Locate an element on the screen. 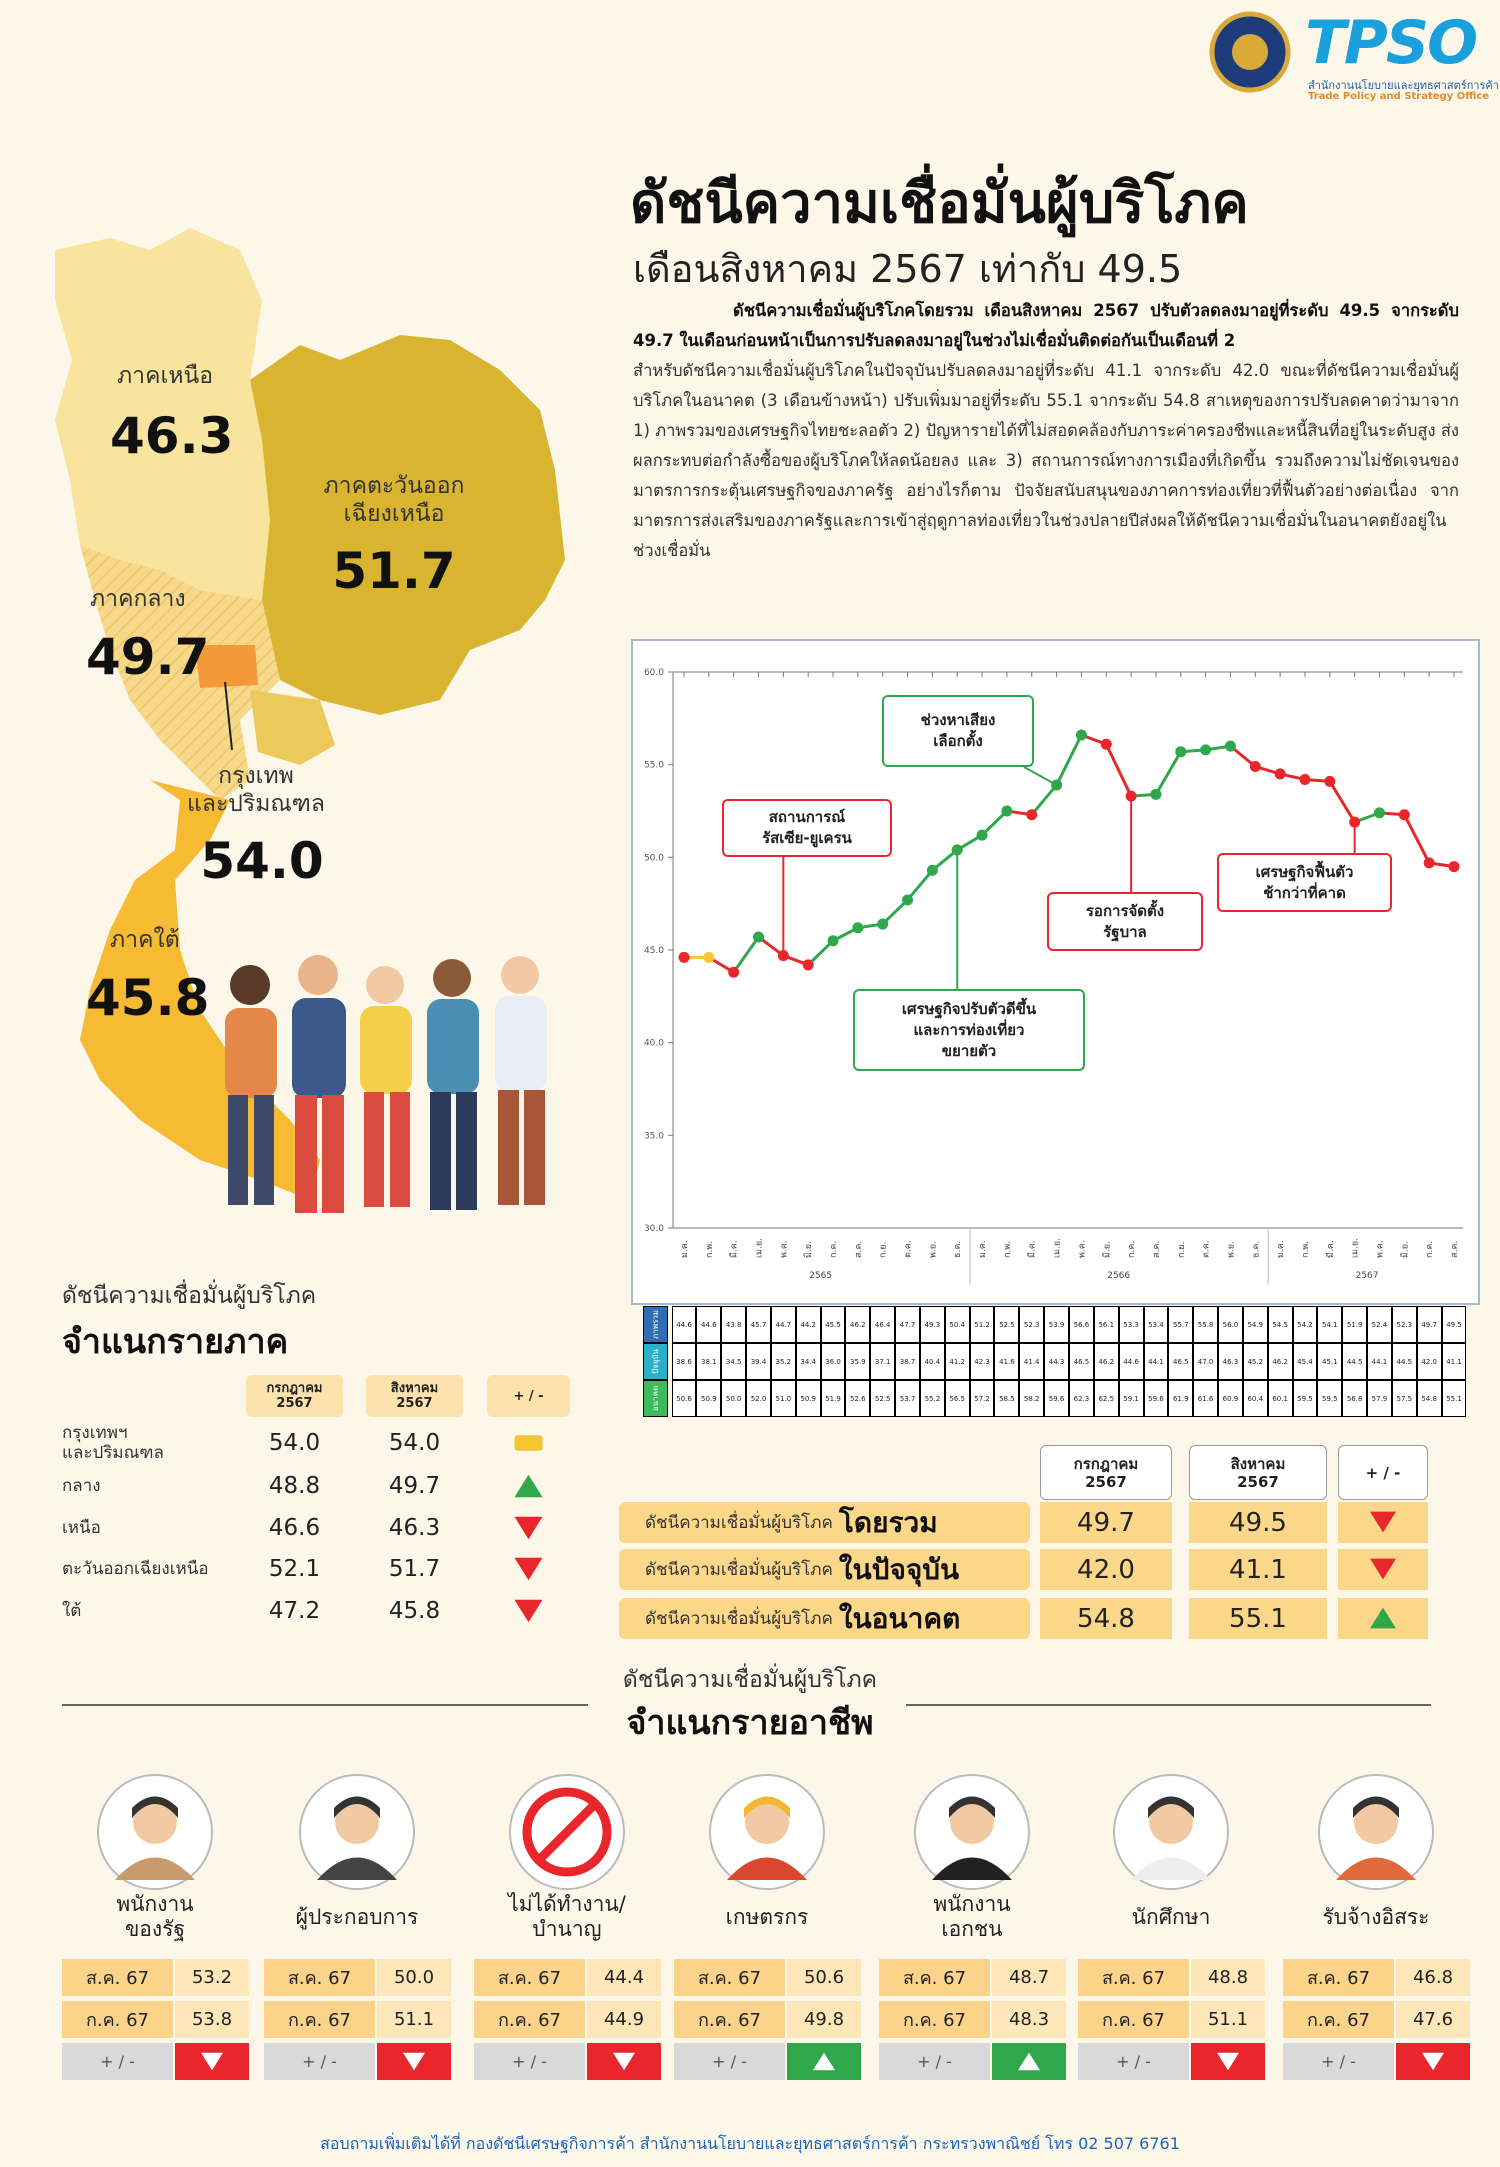  table-cell: 43.8 is located at coordinates (734, 1324).